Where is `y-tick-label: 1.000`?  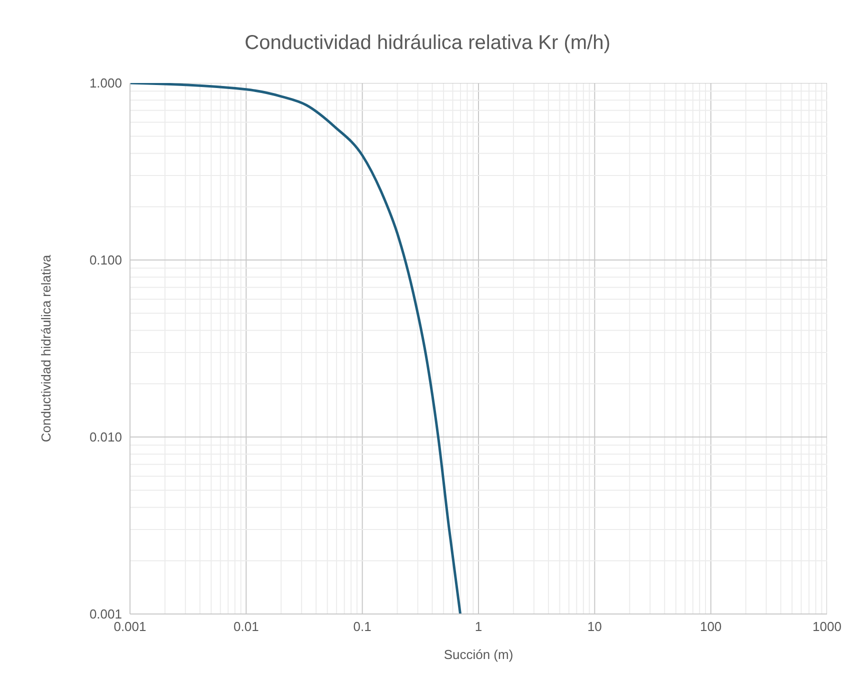 y-tick-label: 1.000 is located at coordinates (105, 83).